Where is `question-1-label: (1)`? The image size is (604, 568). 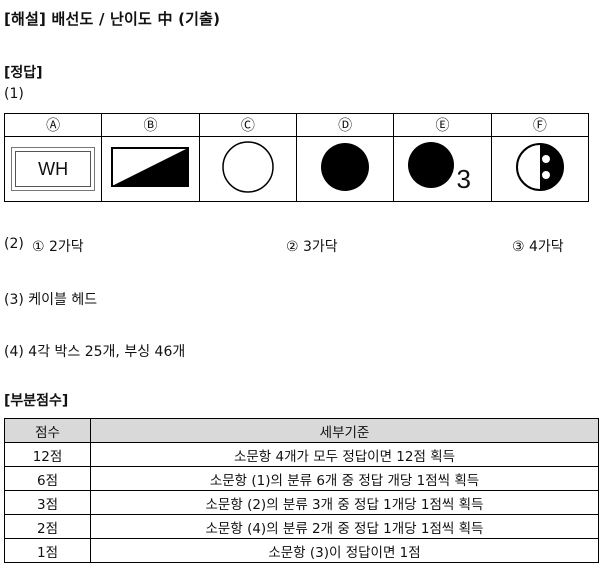 question-1-label: (1) is located at coordinates (14, 94).